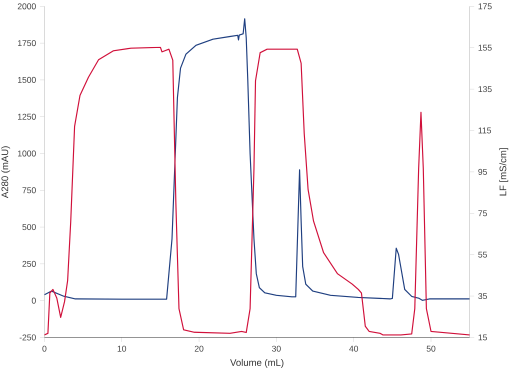 This screenshot has height=373, width=512. What do you see at coordinates (485, 130) in the screenshot?
I see `y2-tick-label: 115` at bounding box center [485, 130].